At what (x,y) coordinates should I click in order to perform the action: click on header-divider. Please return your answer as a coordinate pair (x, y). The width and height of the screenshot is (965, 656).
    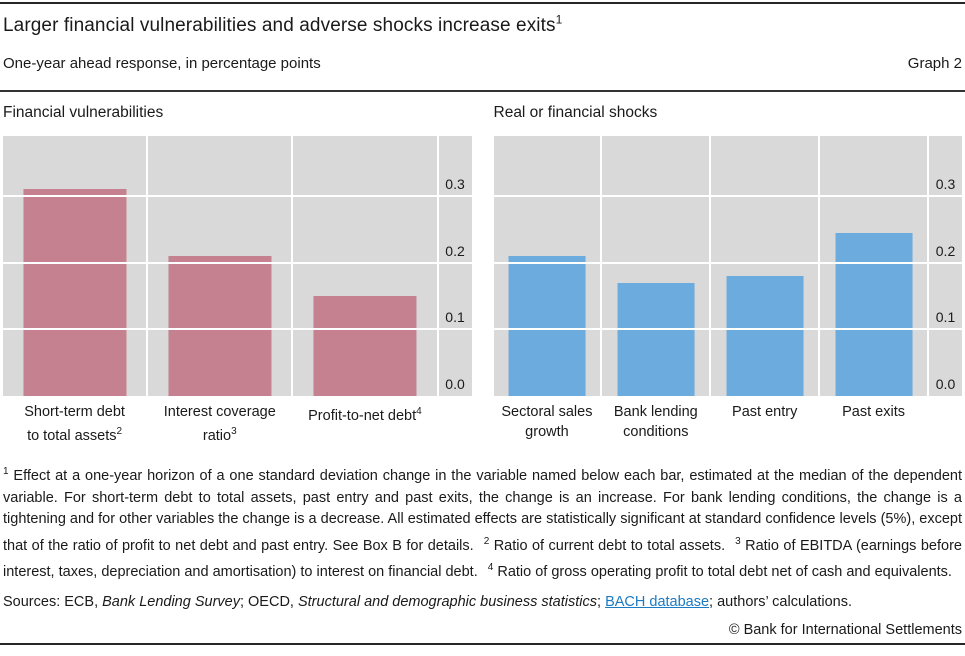
    Looking at the image, I should click on (482, 91).